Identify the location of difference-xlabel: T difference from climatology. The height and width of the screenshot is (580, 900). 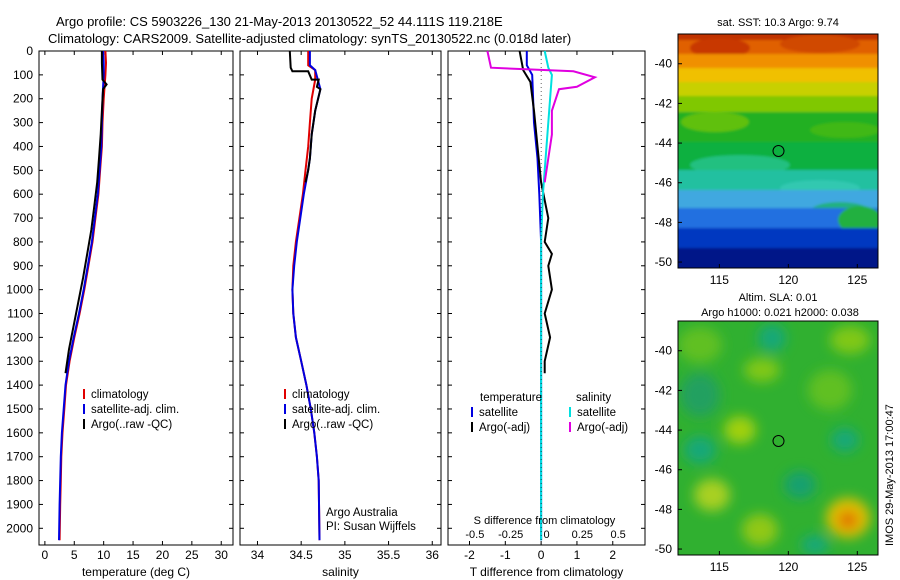
(547, 572).